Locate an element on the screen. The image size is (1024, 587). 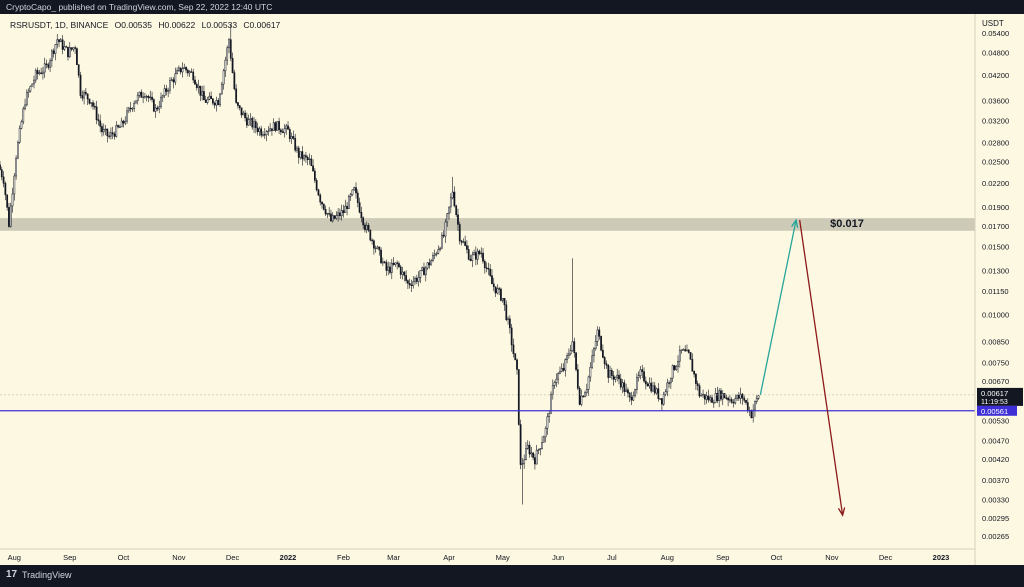
y-tick-label: 0.01000 is located at coordinates (995, 314).